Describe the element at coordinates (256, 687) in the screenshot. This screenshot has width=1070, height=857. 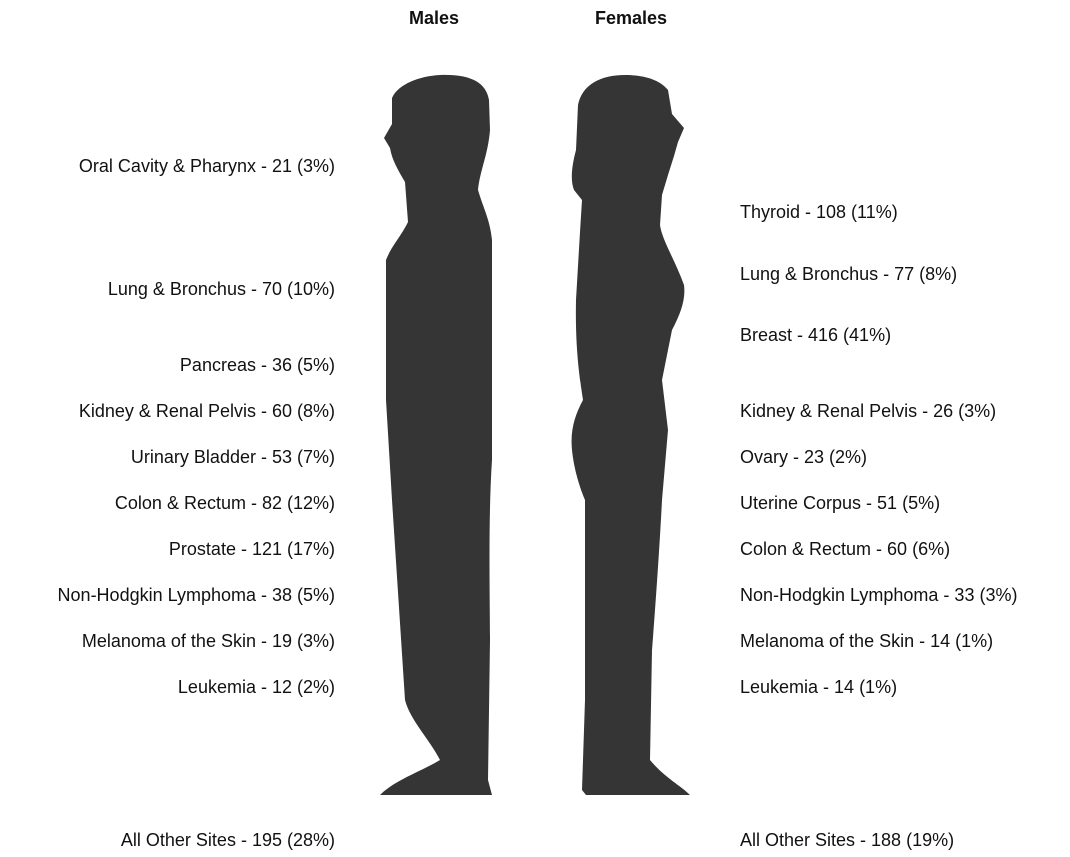
I see `male-site-label: Leukemia - 12 (2%)` at that location.